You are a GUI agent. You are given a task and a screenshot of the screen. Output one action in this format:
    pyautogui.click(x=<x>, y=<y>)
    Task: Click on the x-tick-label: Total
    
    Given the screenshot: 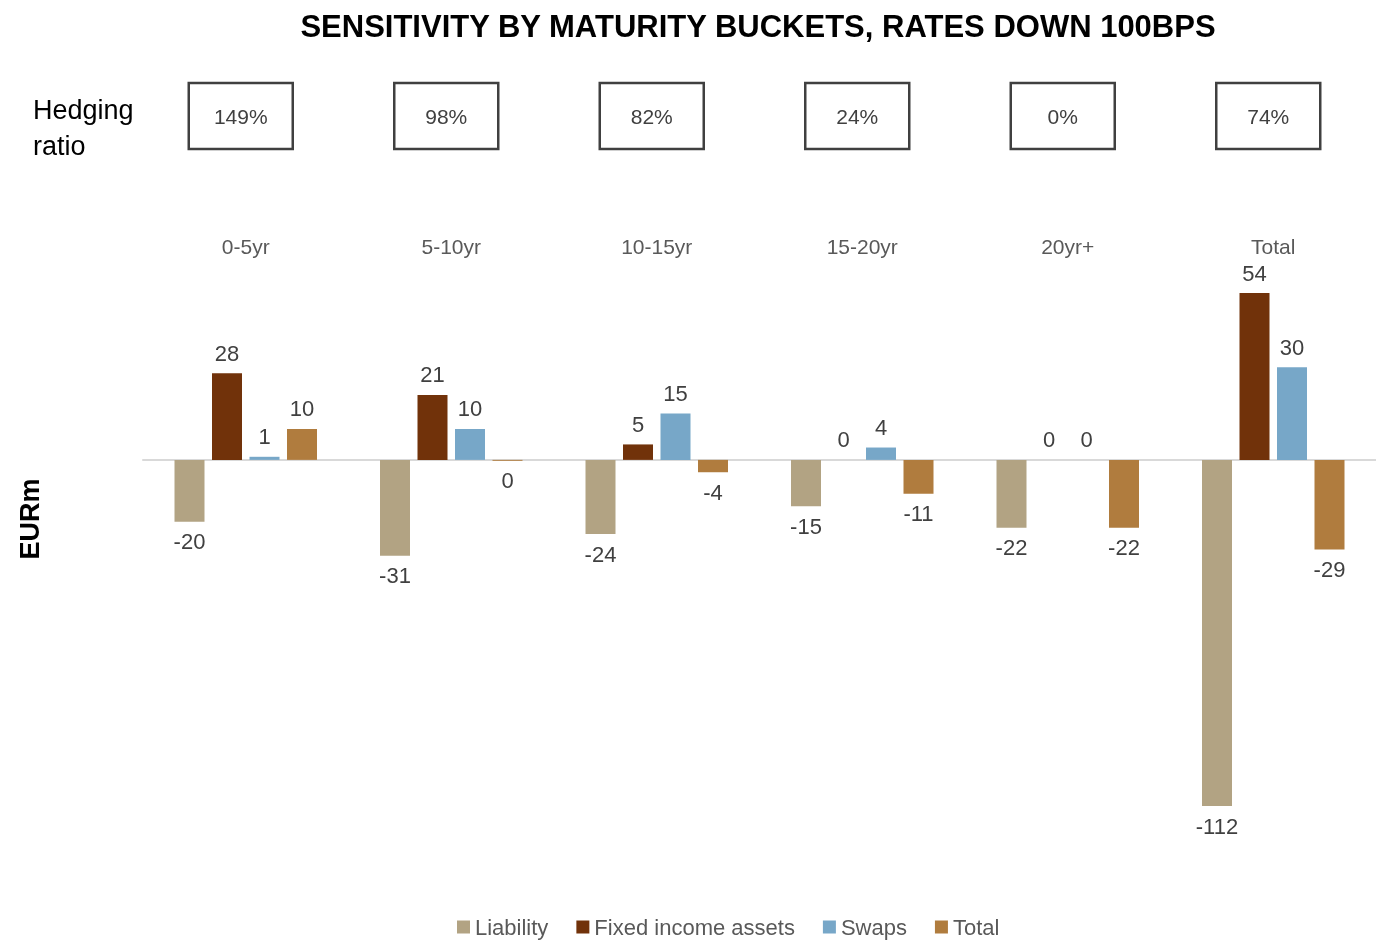 What is the action you would take?
    pyautogui.click(x=1273, y=246)
    